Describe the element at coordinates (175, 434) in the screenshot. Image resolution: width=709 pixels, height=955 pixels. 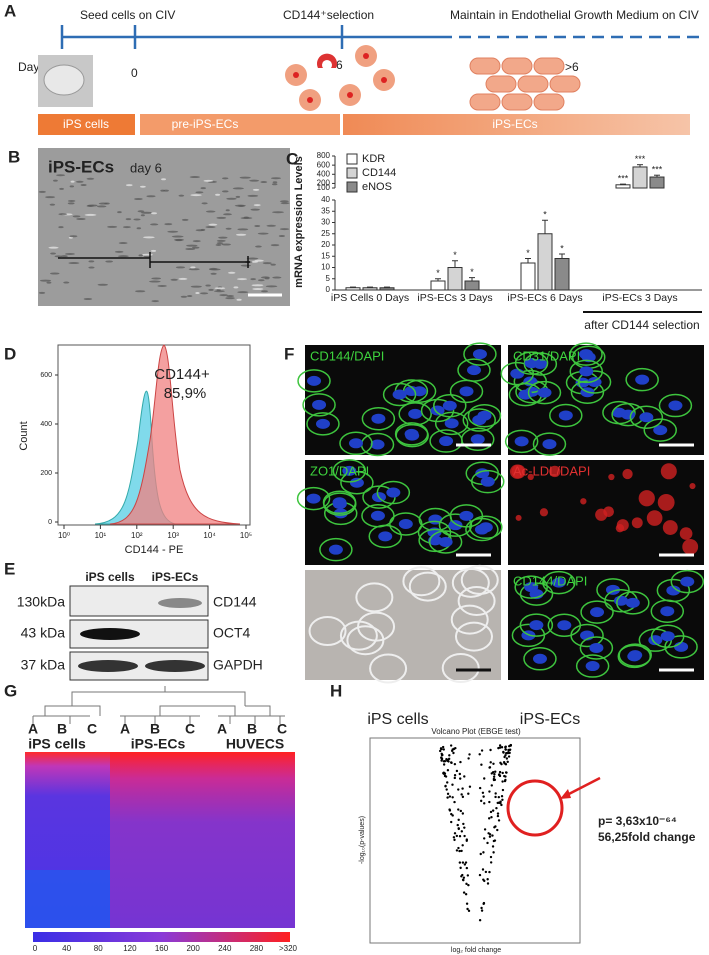
I see `histogram-cd144` at that location.